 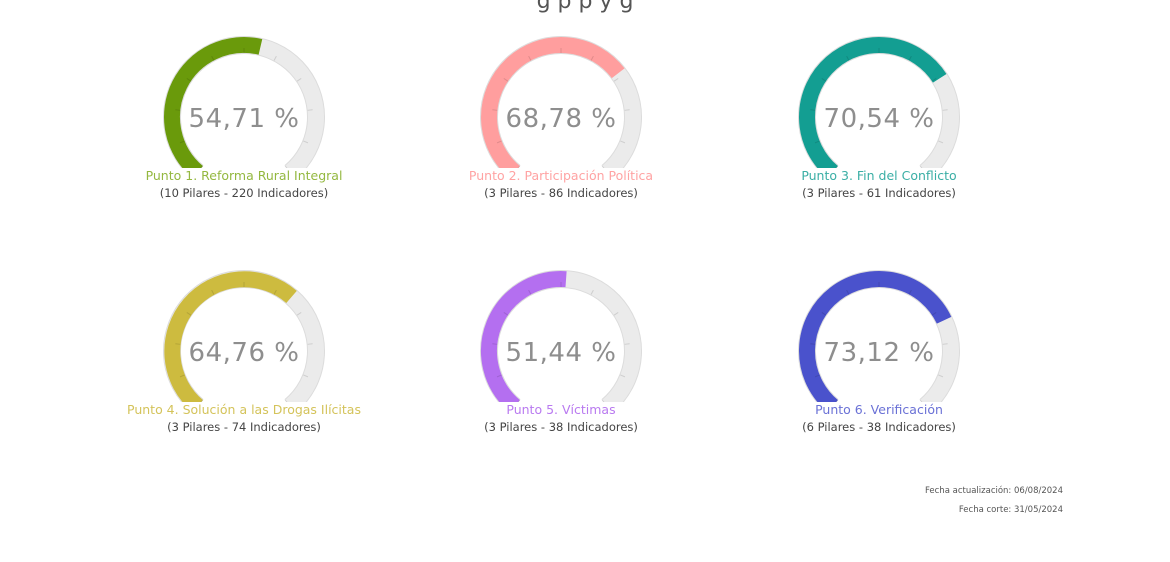 What do you see at coordinates (585, 7) in the screenshot?
I see `header-partial-text: g p p y g` at bounding box center [585, 7].